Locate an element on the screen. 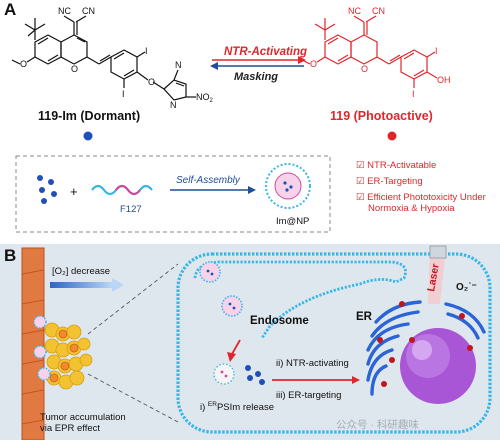 The width and height of the screenshot is (500, 440). atom-o-methoxy-right: O is located at coordinates (313, 64).